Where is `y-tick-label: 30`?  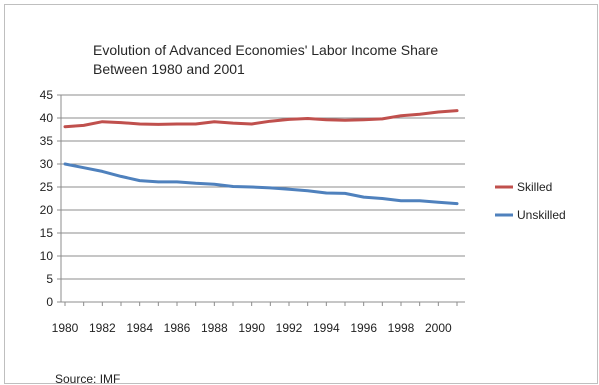
y-tick-label: 30 is located at coordinates (47, 164).